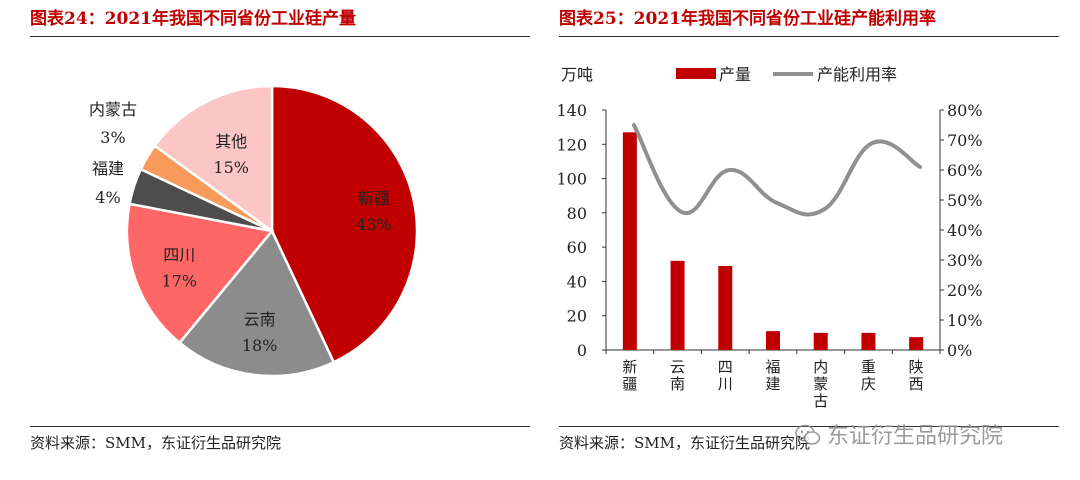  I want to click on pie-slice-其他, so click(213, 159).